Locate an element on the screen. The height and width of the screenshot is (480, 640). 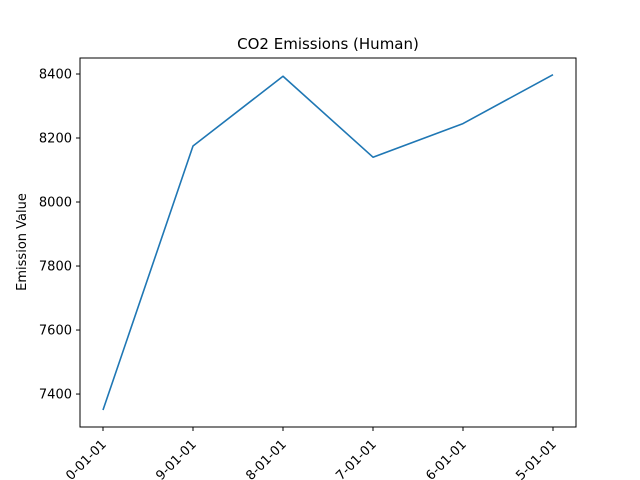
y-tick-label: 7400 is located at coordinates (55, 395).